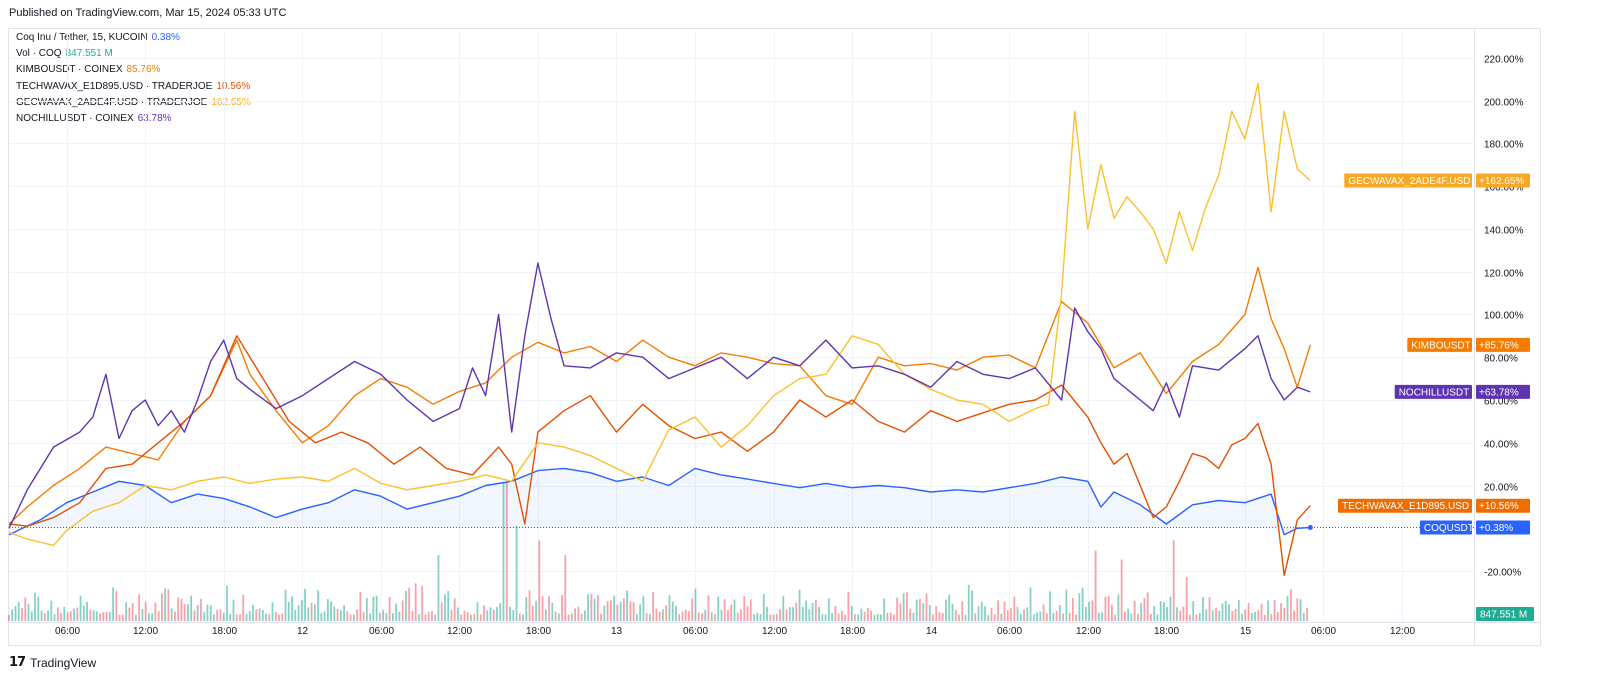 The image size is (1600, 692). Describe the element at coordinates (63, 662) in the screenshot. I see `tradingview-brand: TradingView` at that location.